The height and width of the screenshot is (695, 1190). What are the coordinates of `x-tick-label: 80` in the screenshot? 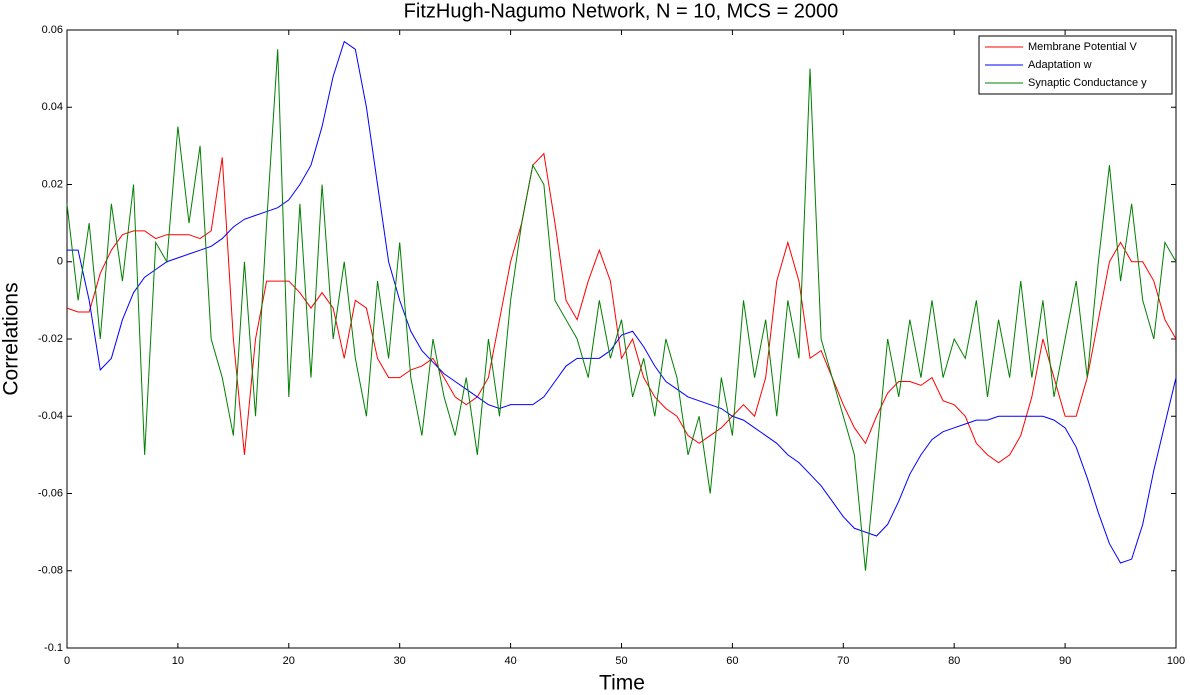 It's located at (954, 661).